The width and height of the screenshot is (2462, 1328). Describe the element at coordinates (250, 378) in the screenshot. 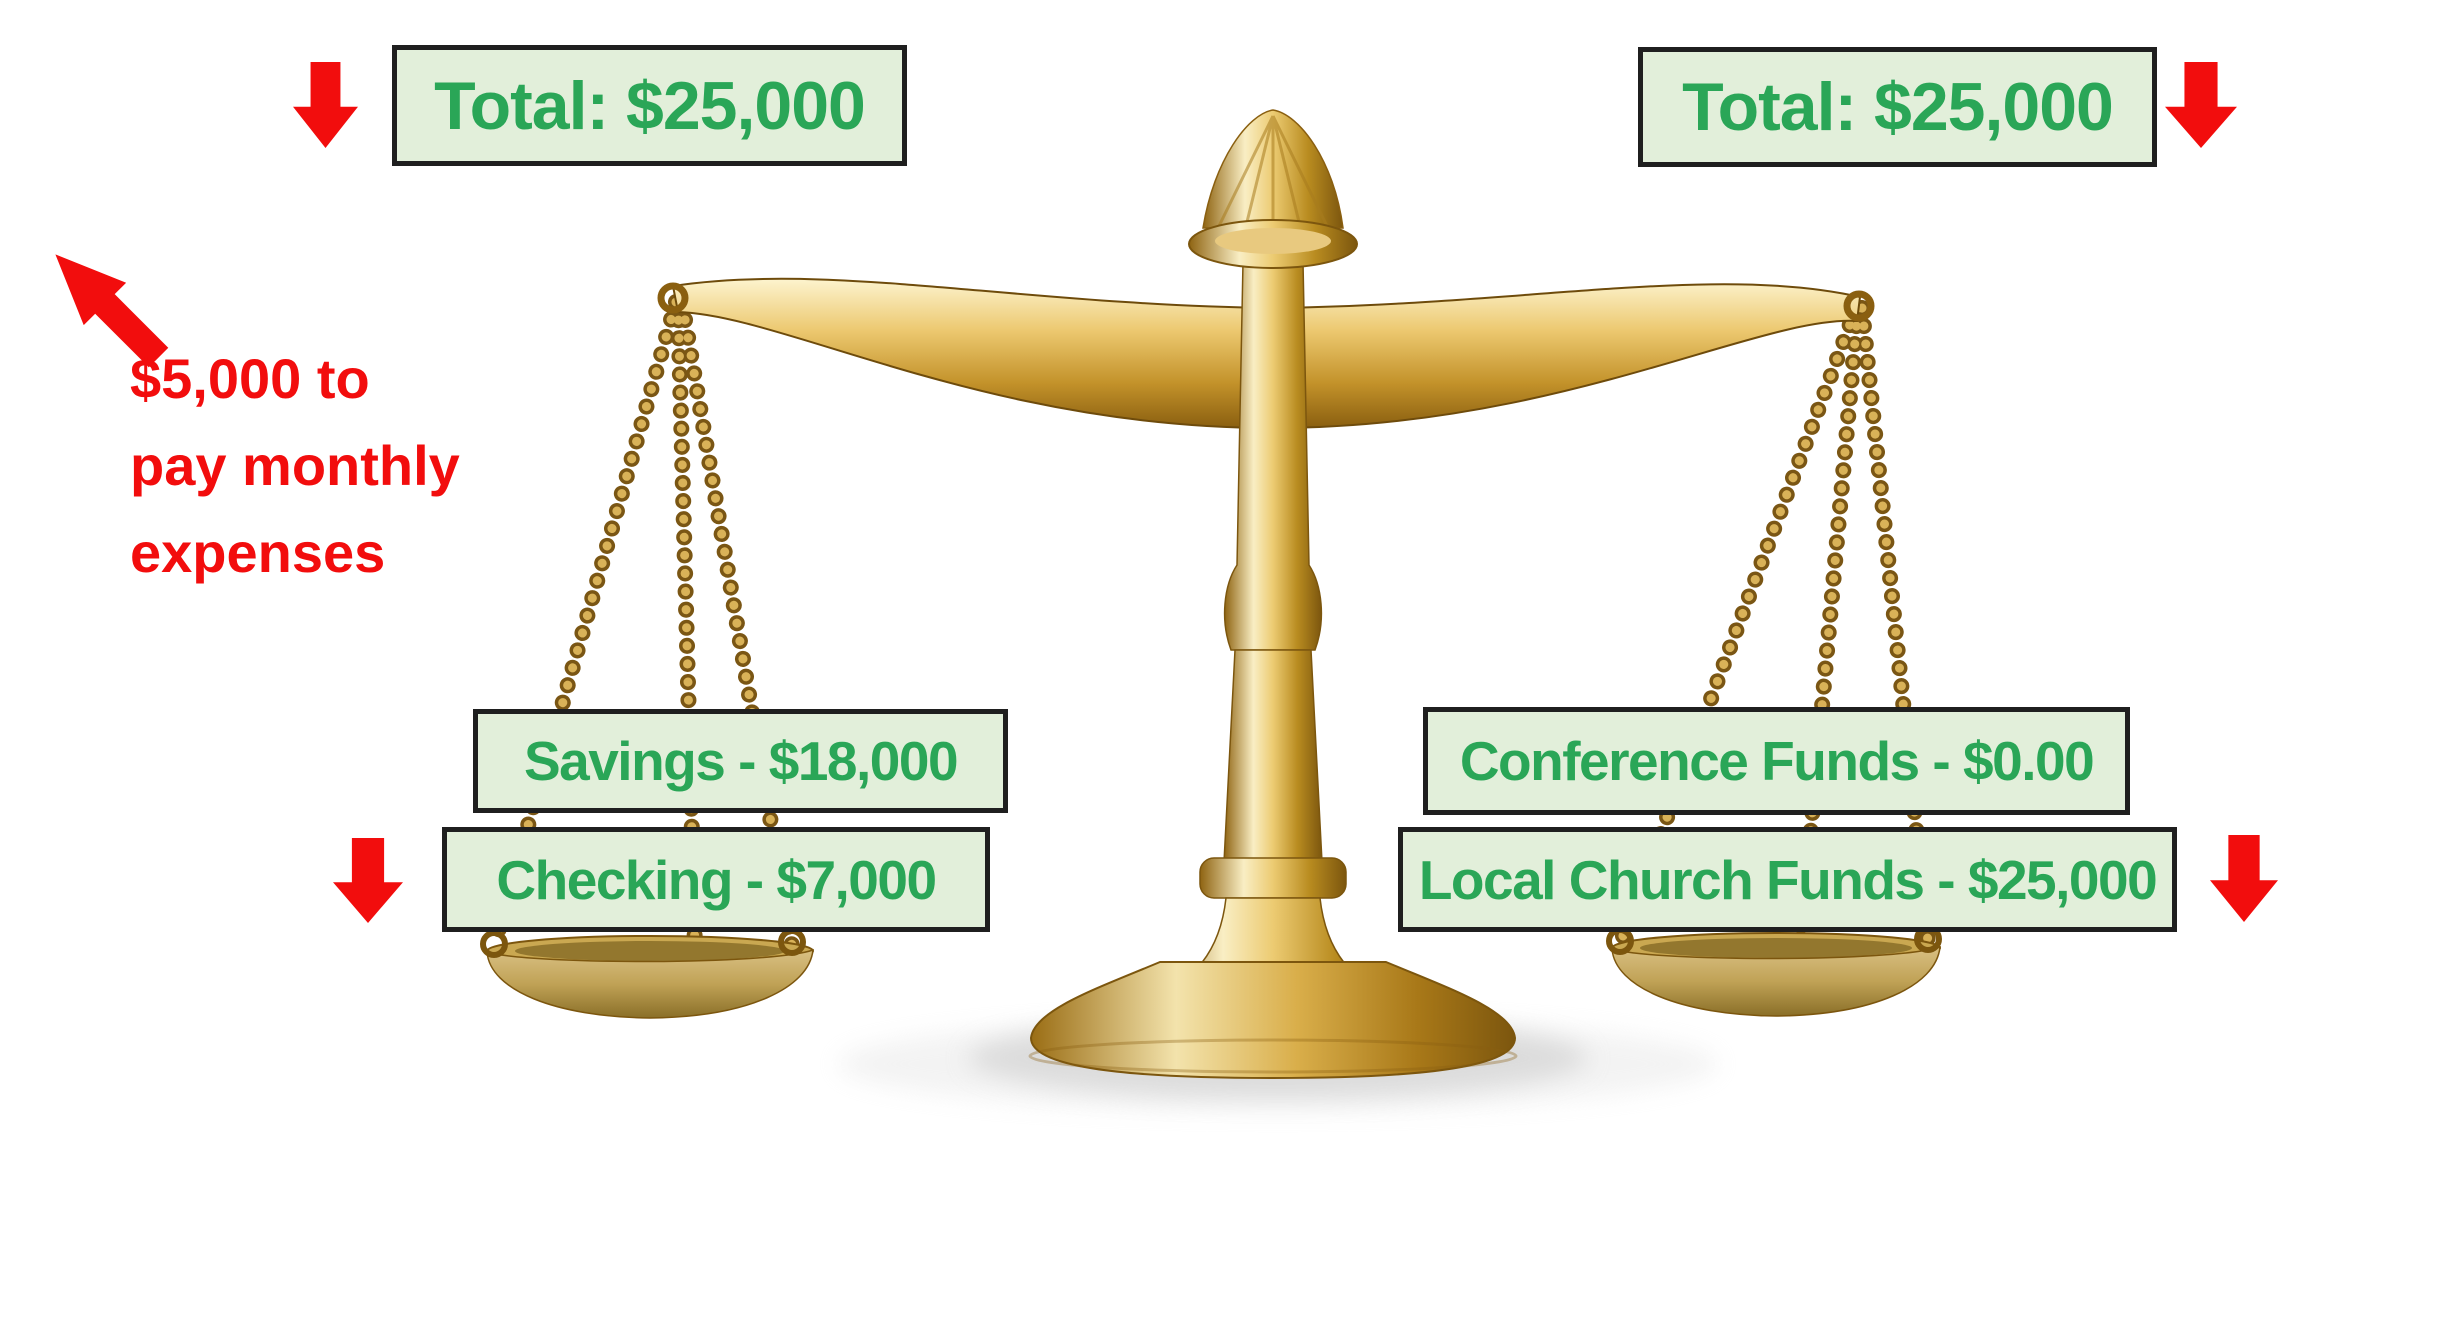

I see `expenses-note-line: $5,000 to` at that location.